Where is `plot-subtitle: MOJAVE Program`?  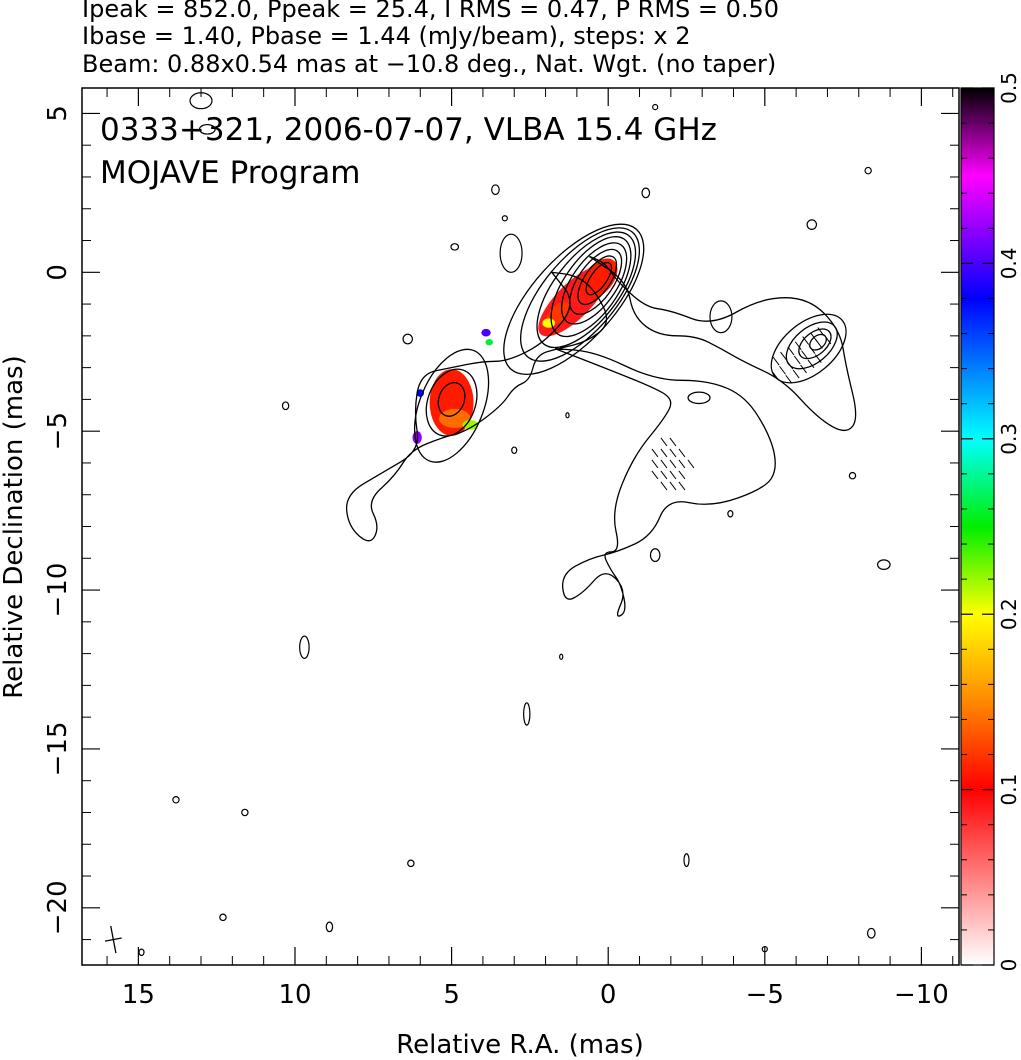
plot-subtitle: MOJAVE Program is located at coordinates (230, 173).